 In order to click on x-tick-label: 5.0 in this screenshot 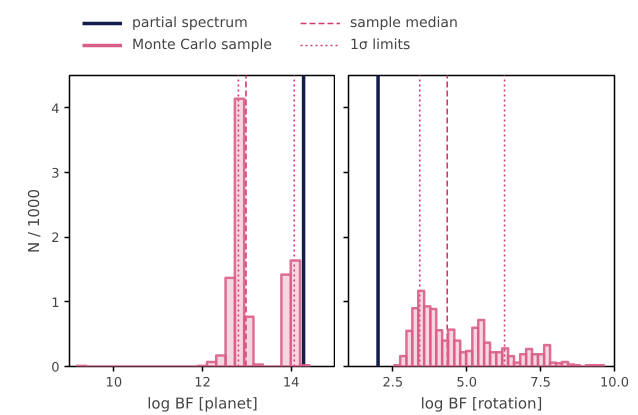, I will do `click(467, 383)`.